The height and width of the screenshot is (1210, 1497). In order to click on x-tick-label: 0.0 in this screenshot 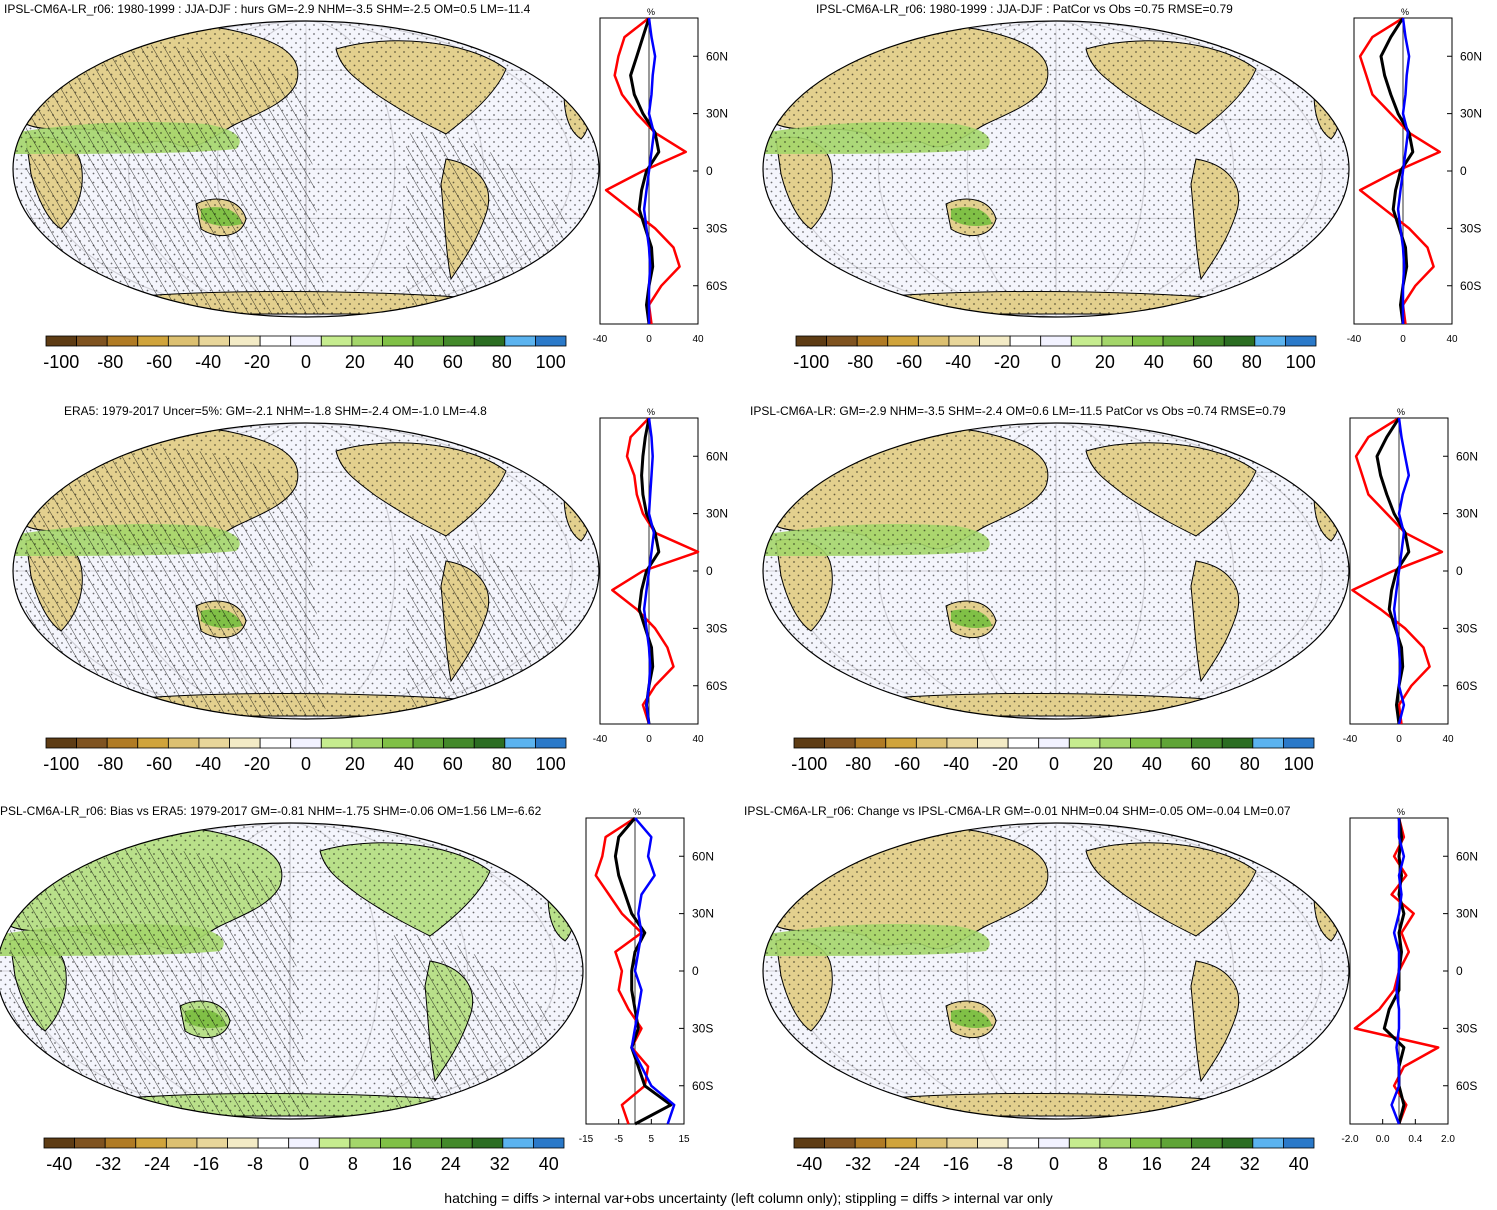, I will do `click(1383, 1139)`.